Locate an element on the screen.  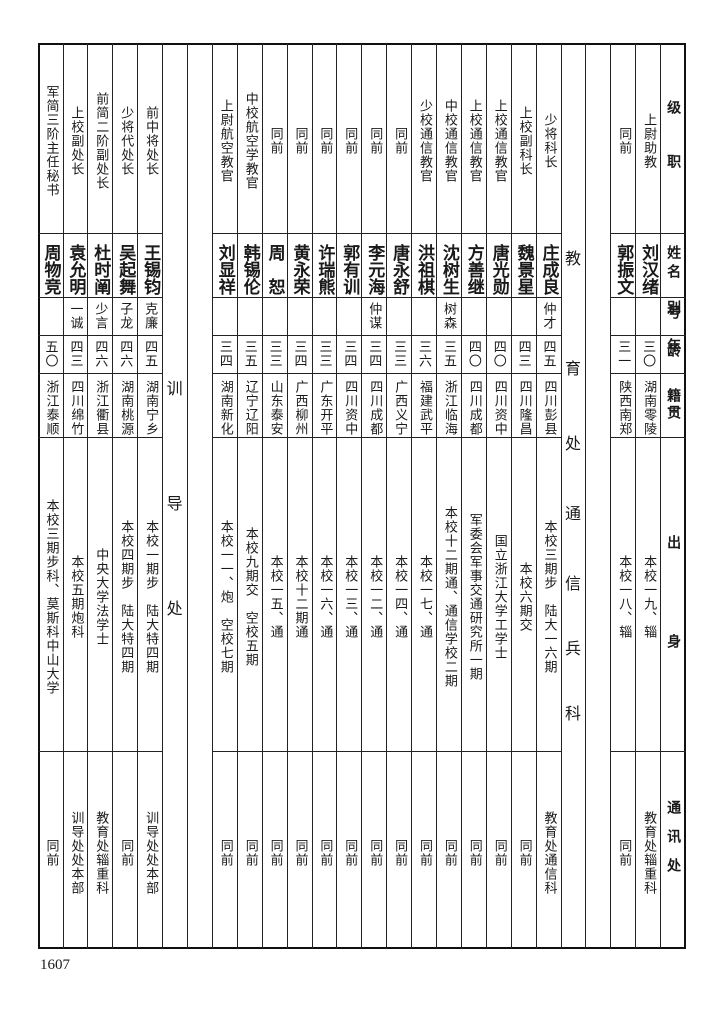
cell-name: 洪祖棋 is located at coordinates (423, 269).